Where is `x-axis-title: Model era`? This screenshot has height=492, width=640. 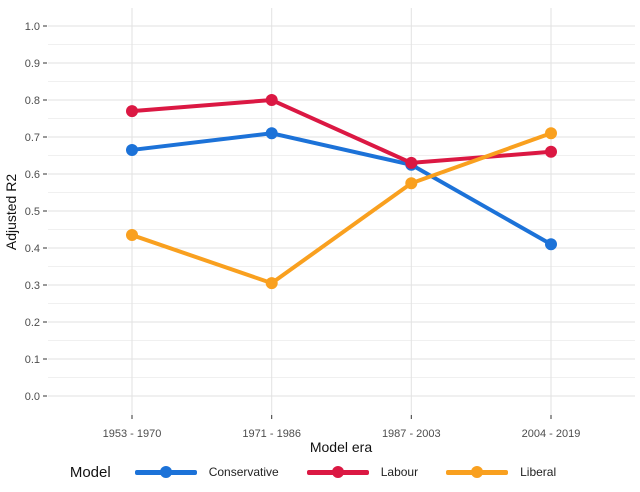
x-axis-title: Model era is located at coordinates (341, 447).